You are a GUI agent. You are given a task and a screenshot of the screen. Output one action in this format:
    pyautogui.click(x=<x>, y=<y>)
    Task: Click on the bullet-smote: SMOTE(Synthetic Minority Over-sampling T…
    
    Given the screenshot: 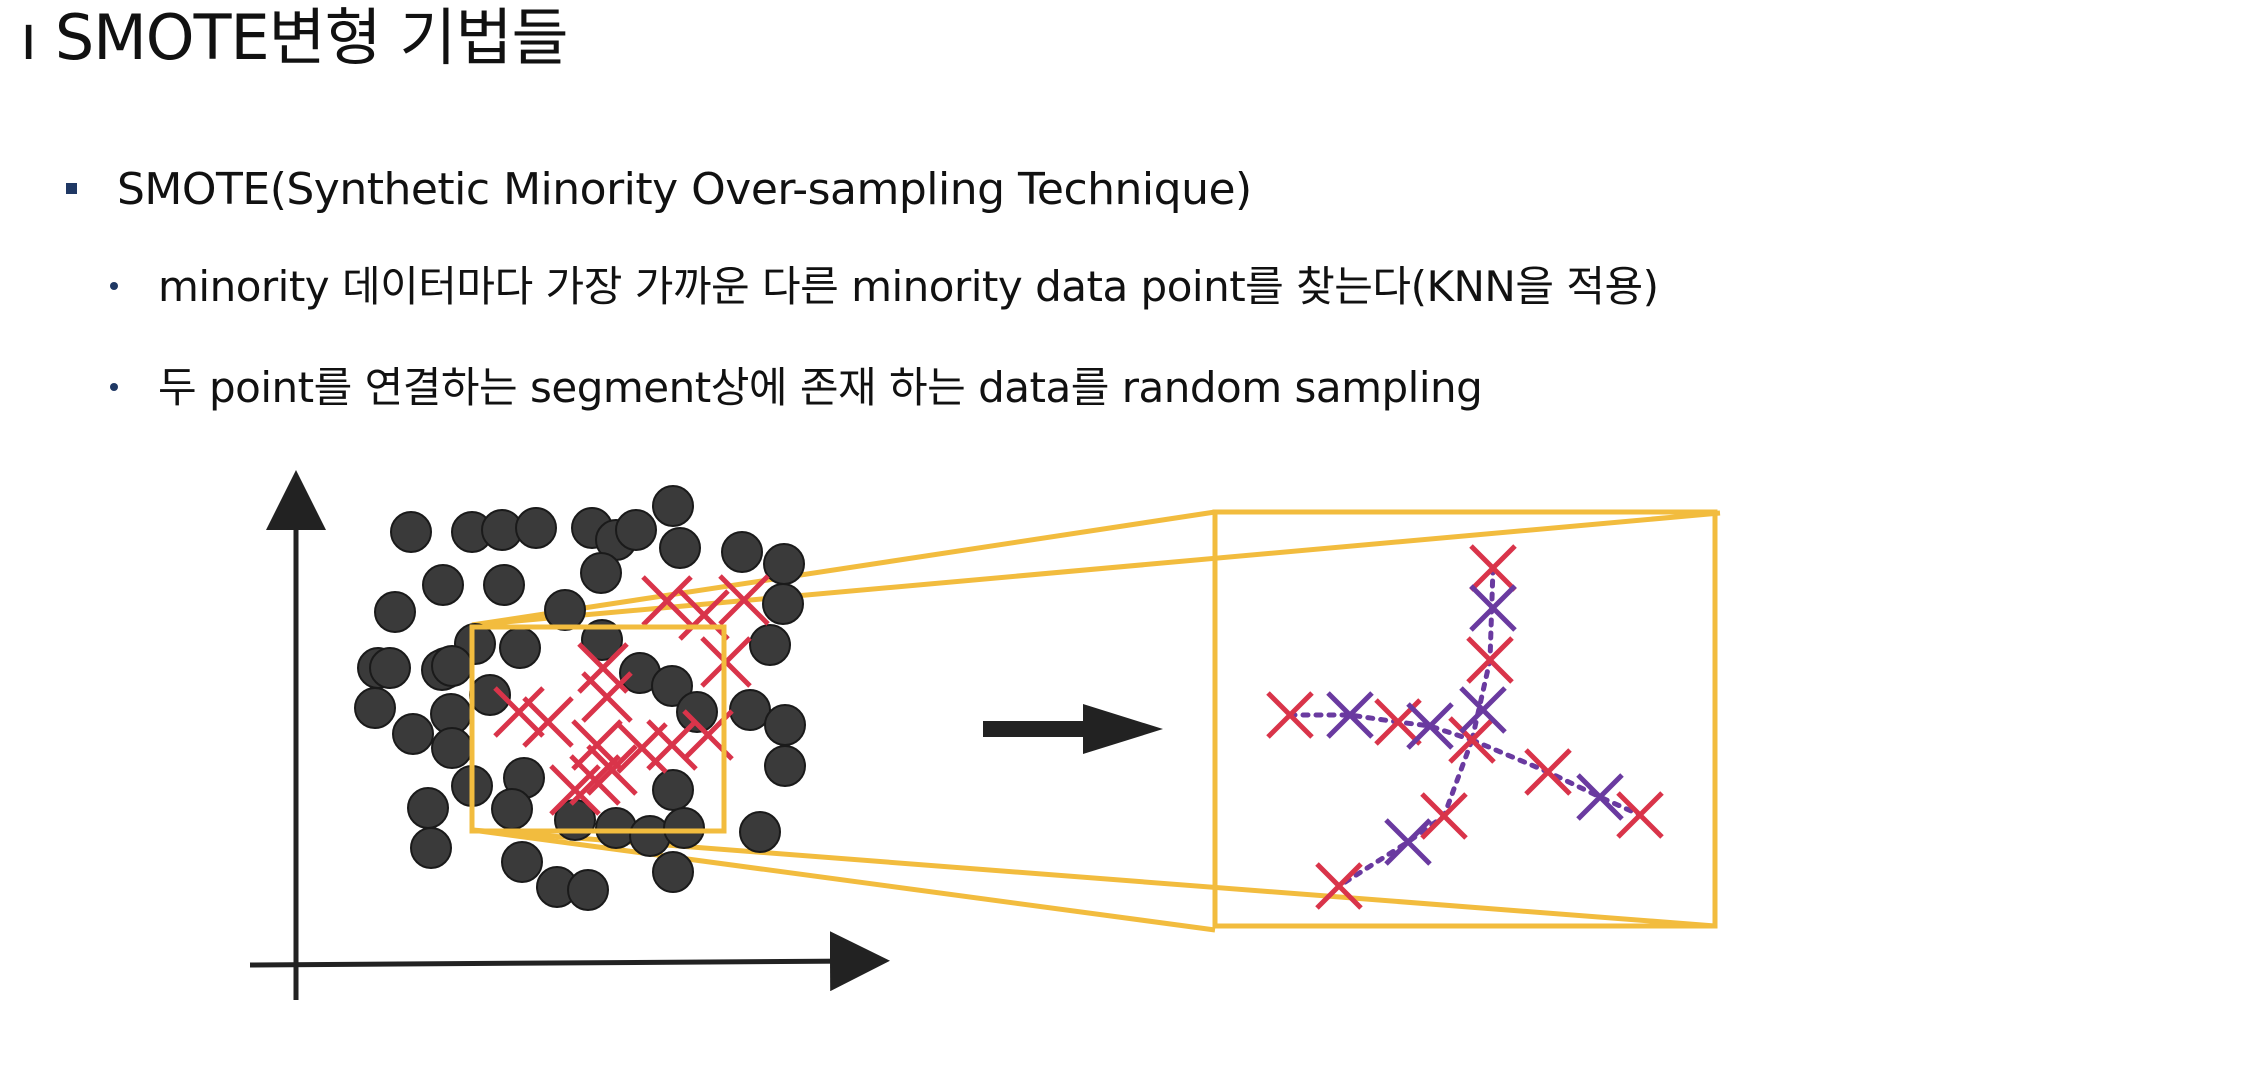 What is the action you would take?
    pyautogui.click(x=659, y=190)
    